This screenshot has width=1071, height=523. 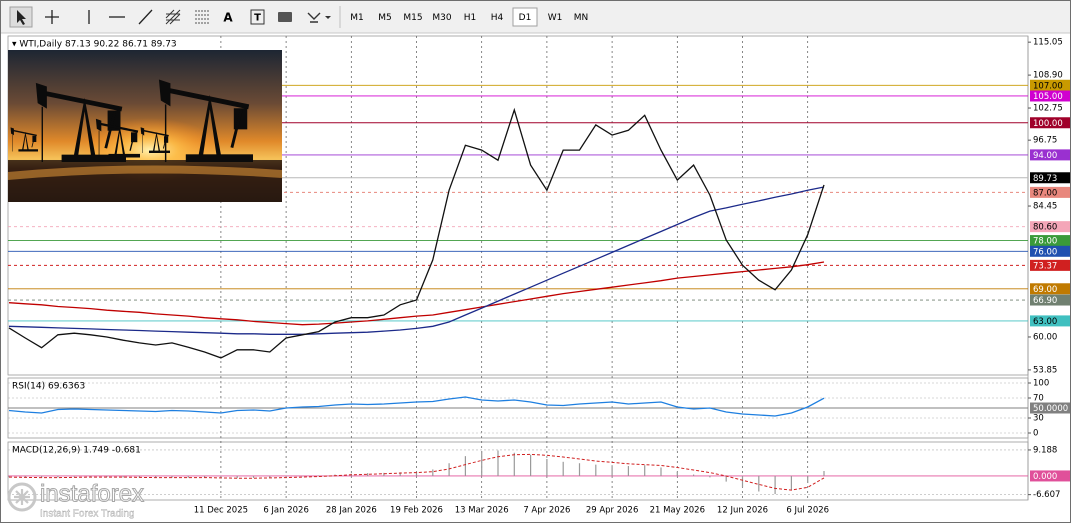 I want to click on timeframe-active, so click(x=525, y=17).